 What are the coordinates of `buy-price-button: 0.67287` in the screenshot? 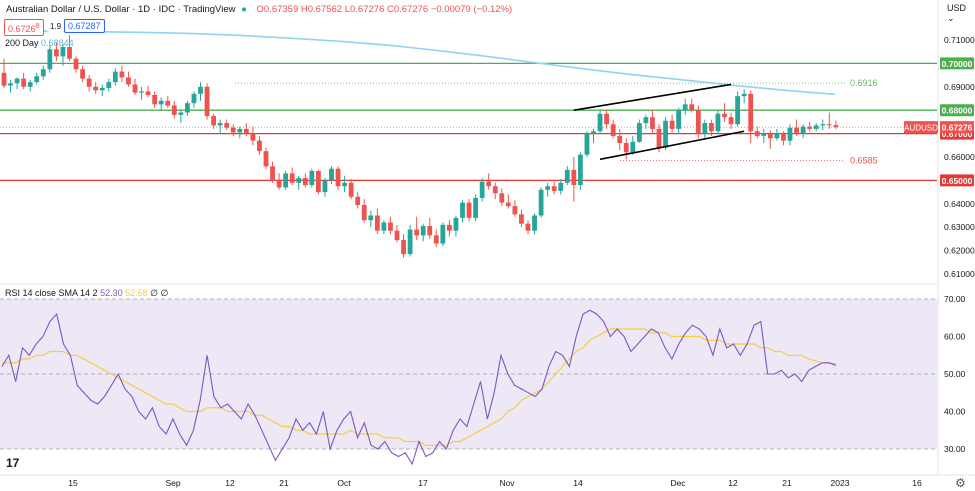 It's located at (84, 26).